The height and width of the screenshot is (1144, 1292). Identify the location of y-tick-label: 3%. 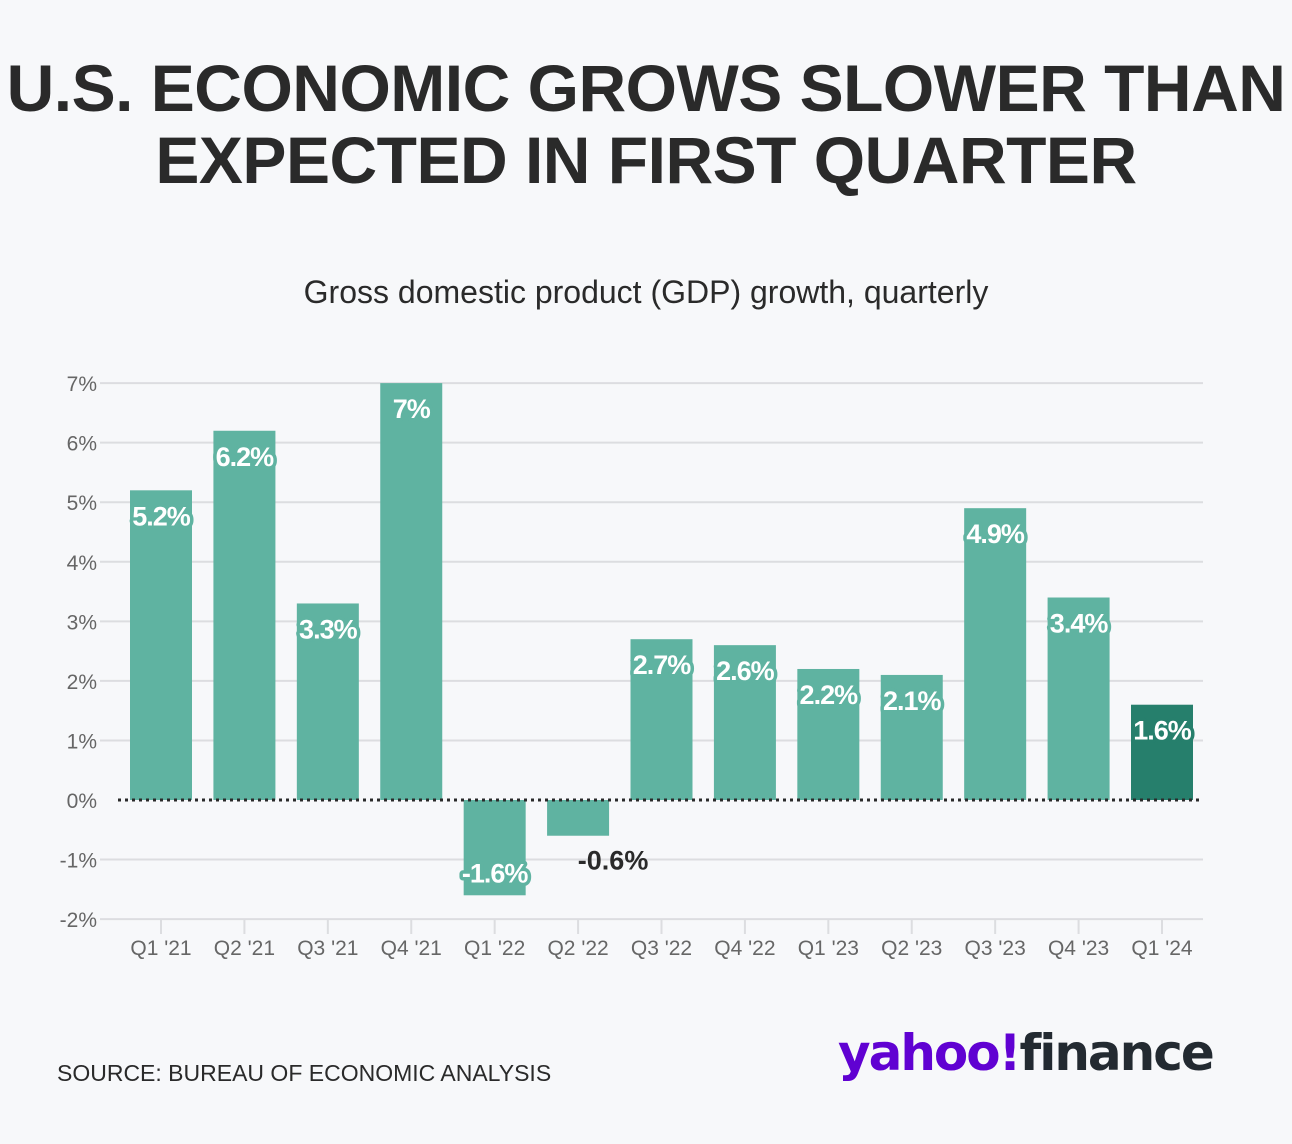
(82, 622).